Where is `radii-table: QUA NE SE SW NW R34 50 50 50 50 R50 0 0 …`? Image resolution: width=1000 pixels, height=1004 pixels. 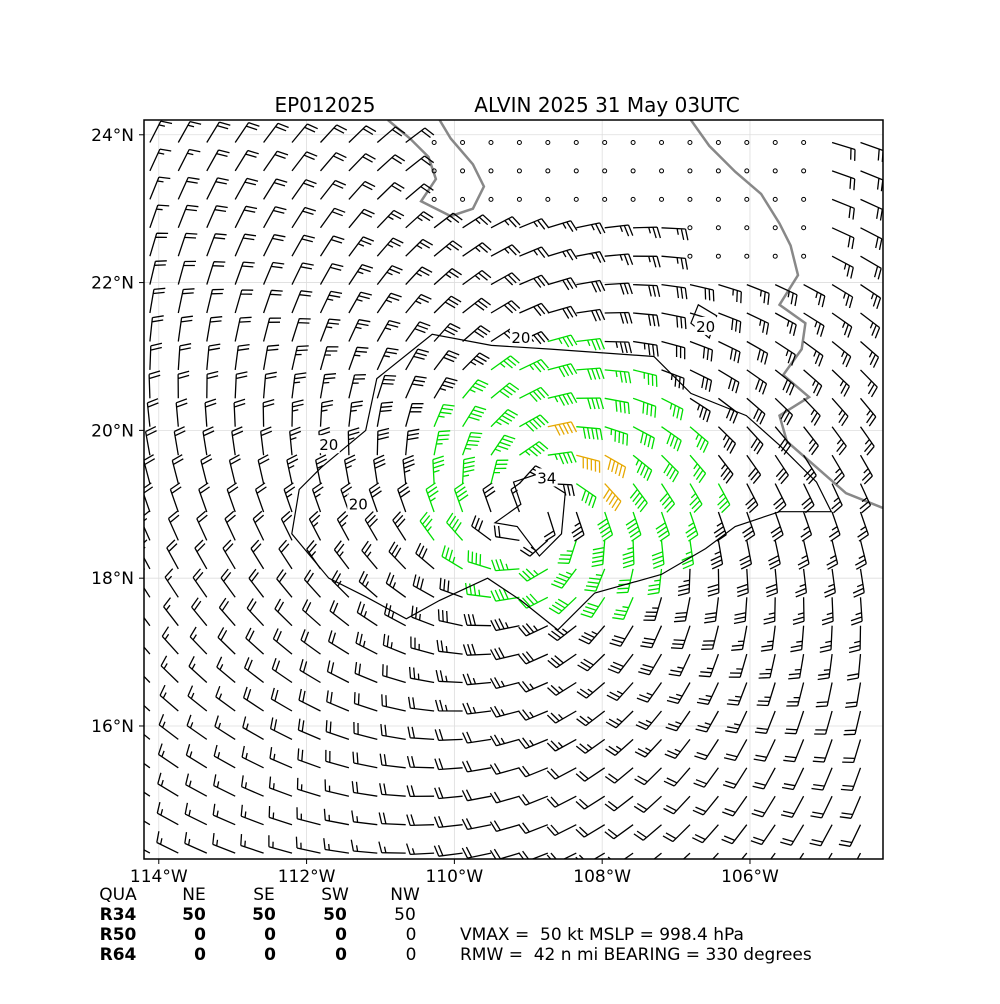 radii-table: QUA NE SE SW NW R34 50 50 50 50 R50 0 0 … is located at coordinates (455, 925).